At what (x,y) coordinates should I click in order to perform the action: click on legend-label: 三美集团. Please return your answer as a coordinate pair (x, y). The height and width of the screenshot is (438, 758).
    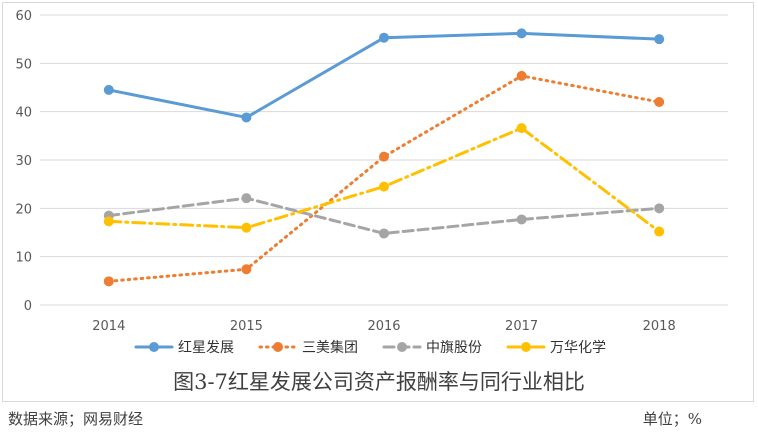
    Looking at the image, I should click on (330, 347).